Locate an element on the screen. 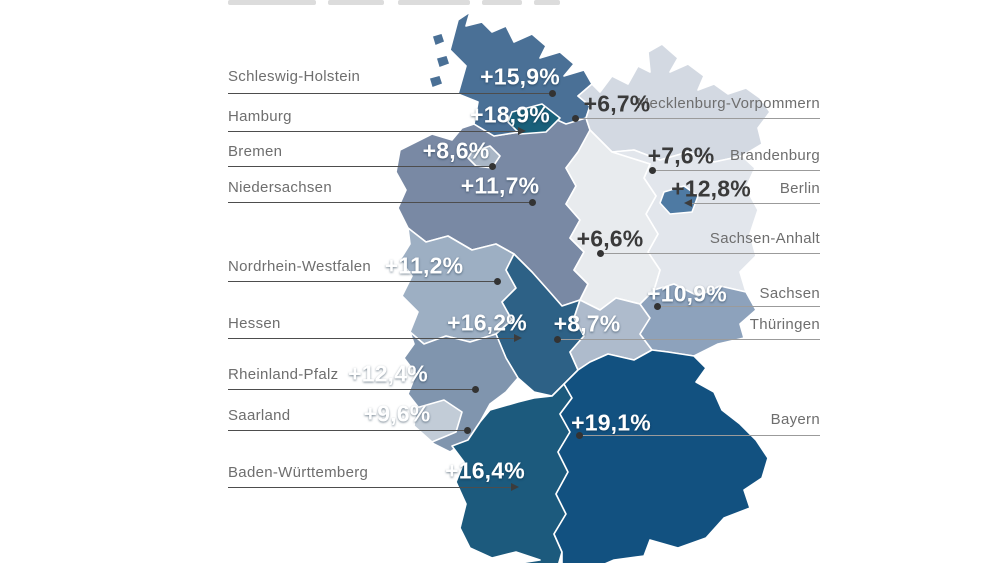 The height and width of the screenshot is (563, 1000). state-shape-berlin is located at coordinates (679, 200).